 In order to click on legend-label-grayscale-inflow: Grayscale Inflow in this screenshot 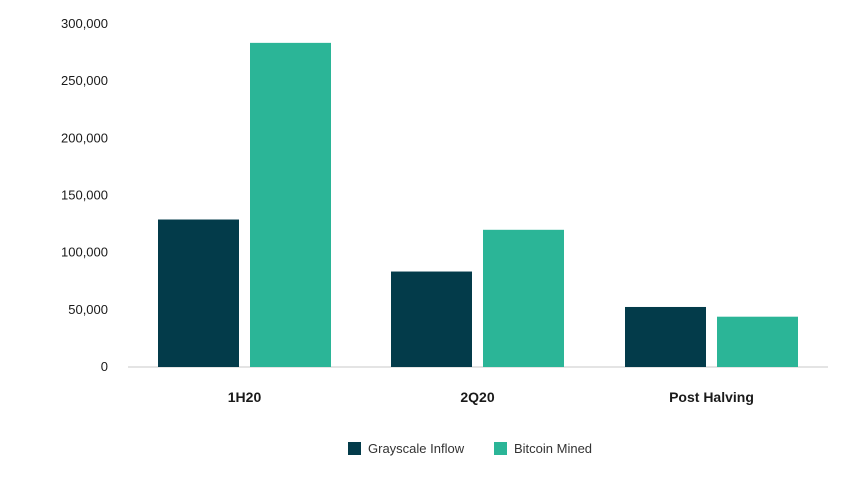, I will do `click(416, 448)`.